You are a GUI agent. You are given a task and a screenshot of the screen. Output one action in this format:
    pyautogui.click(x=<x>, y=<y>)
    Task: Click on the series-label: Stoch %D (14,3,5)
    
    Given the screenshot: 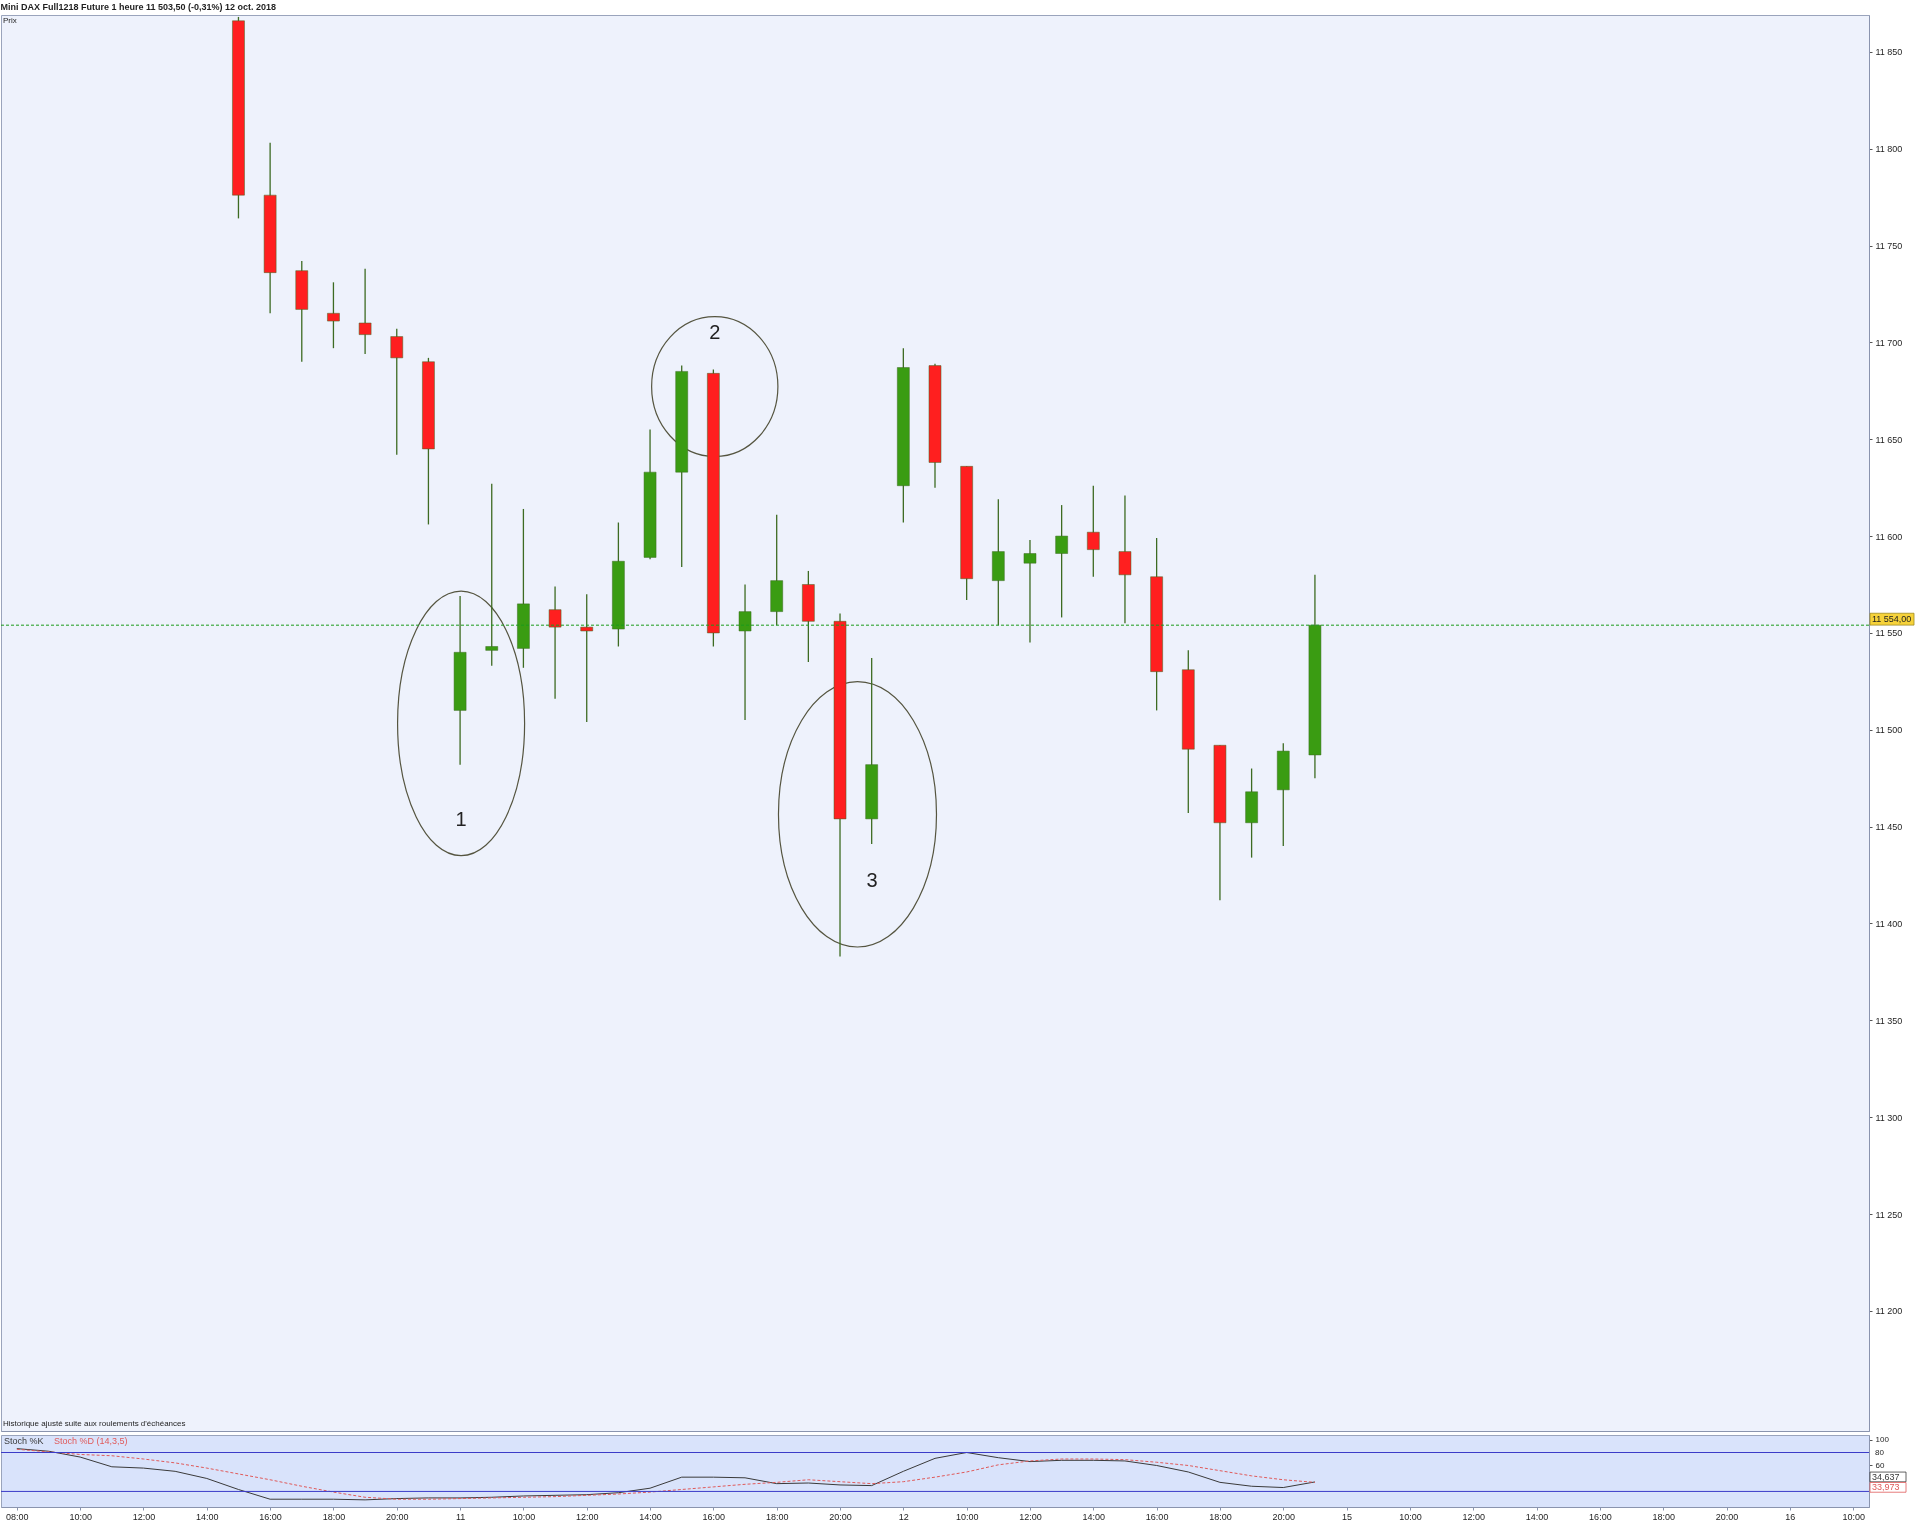 What is the action you would take?
    pyautogui.click(x=91, y=1441)
    